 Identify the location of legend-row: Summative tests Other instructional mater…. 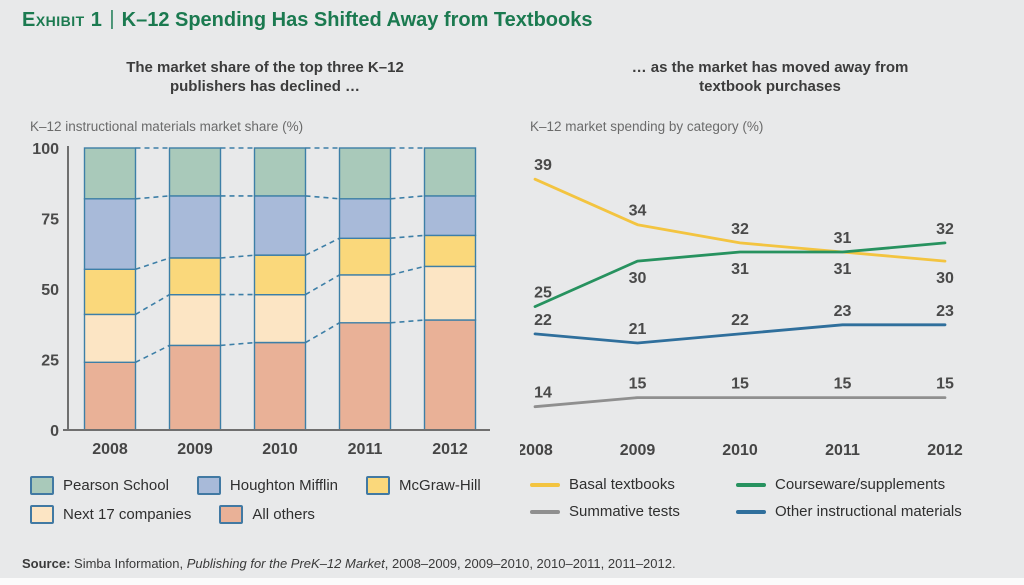
(775, 511).